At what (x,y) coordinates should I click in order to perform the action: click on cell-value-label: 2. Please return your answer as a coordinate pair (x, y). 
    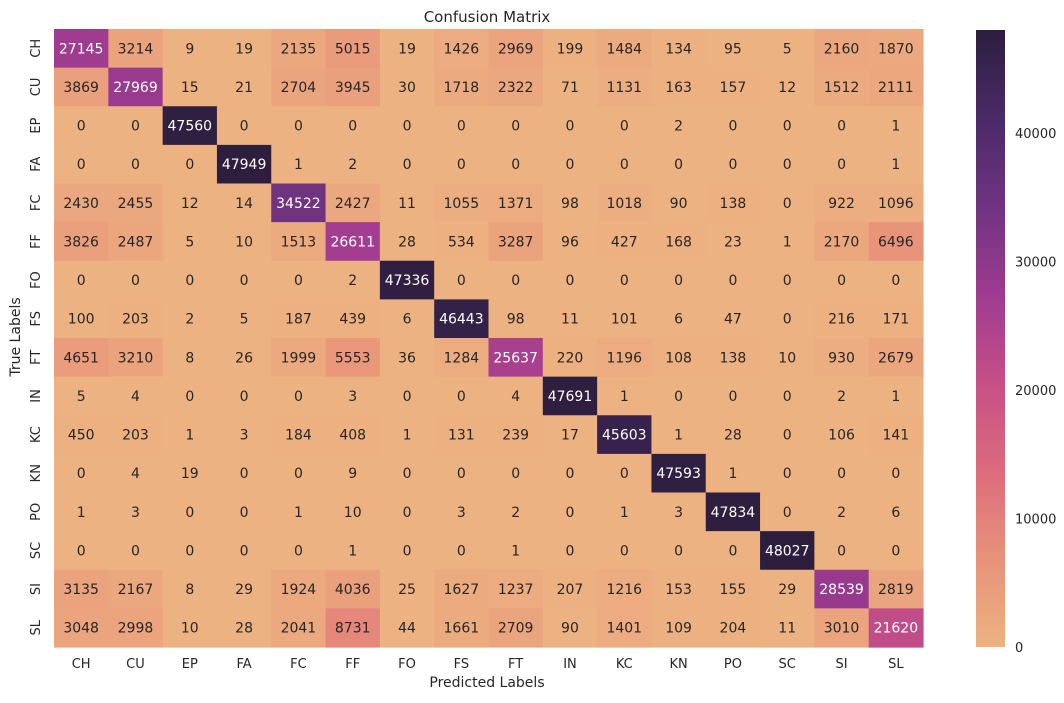
    Looking at the image, I should click on (352, 165).